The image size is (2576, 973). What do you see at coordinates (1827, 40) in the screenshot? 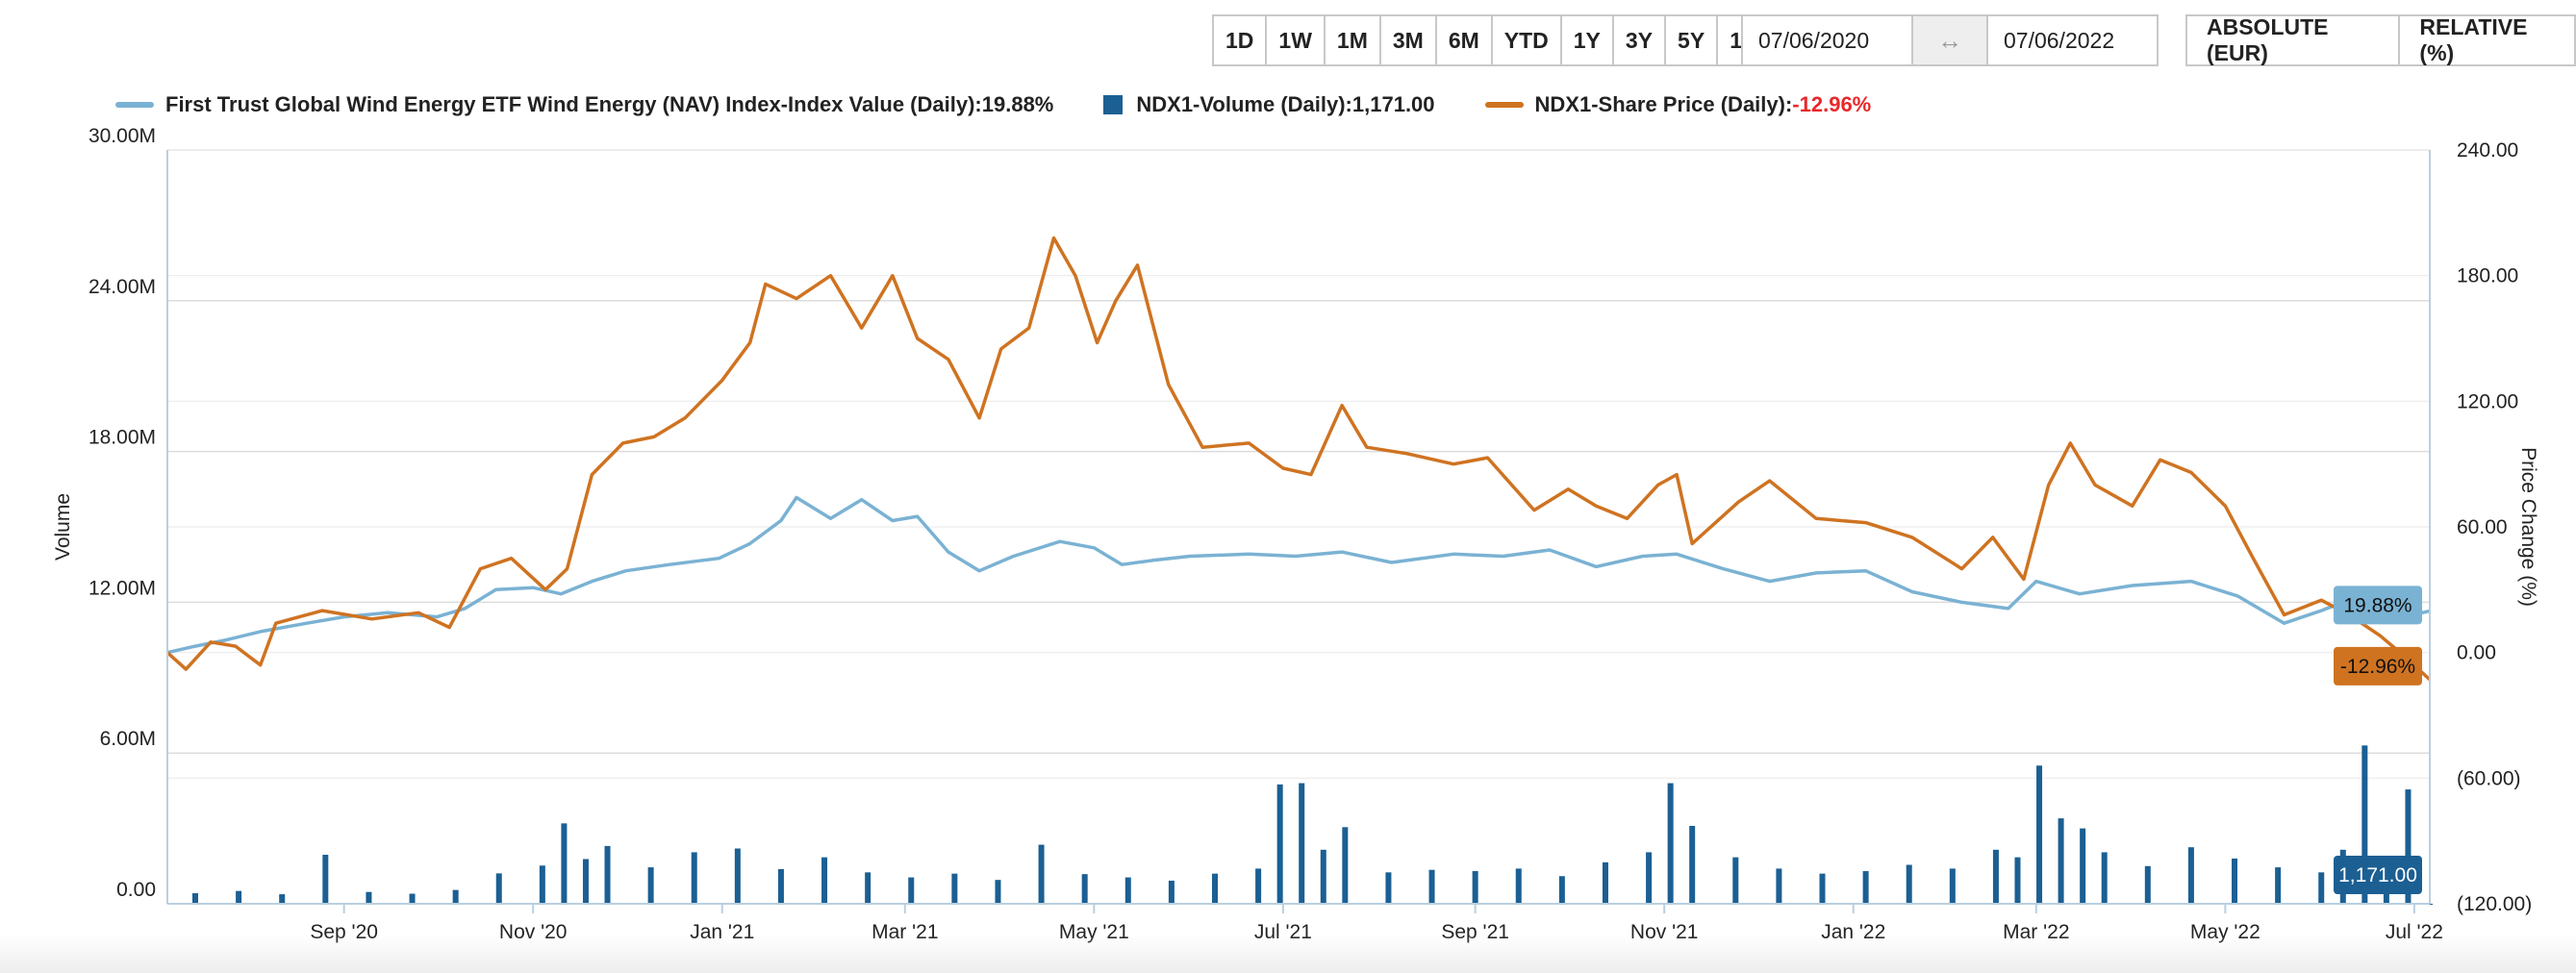
I see `date-from-input` at bounding box center [1827, 40].